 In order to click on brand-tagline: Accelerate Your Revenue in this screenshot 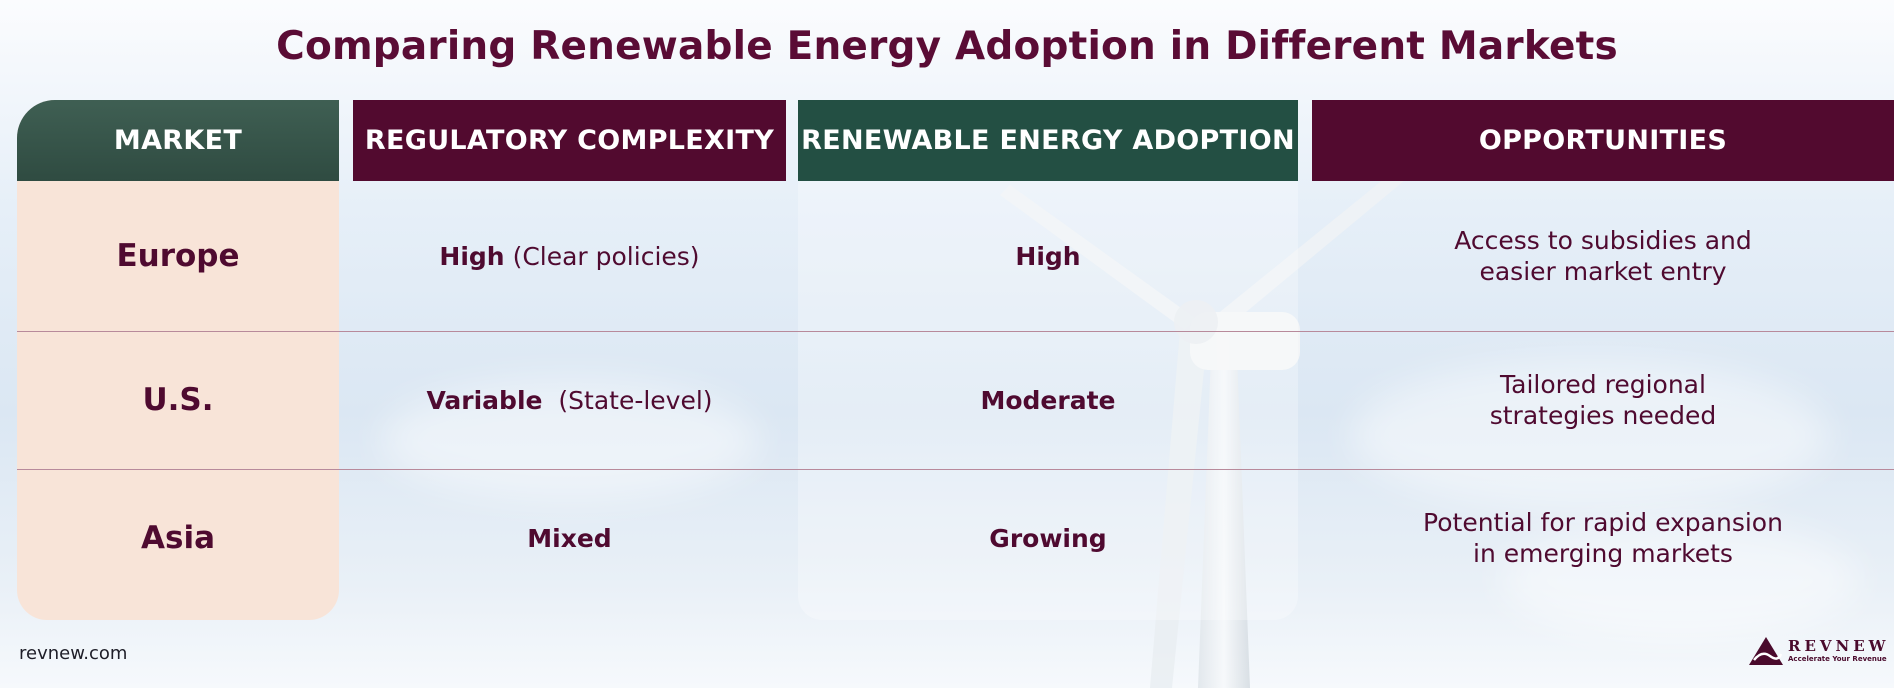, I will do `click(1837, 659)`.